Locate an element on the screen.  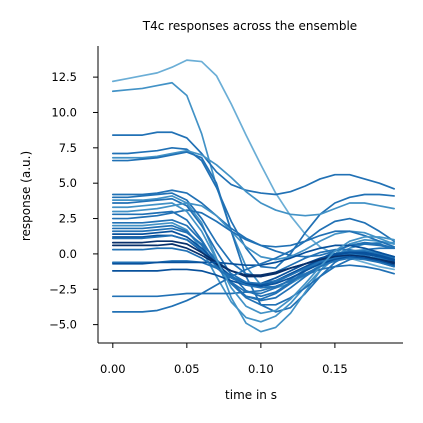
y-tick-label: 12.5 is located at coordinates (64, 77).